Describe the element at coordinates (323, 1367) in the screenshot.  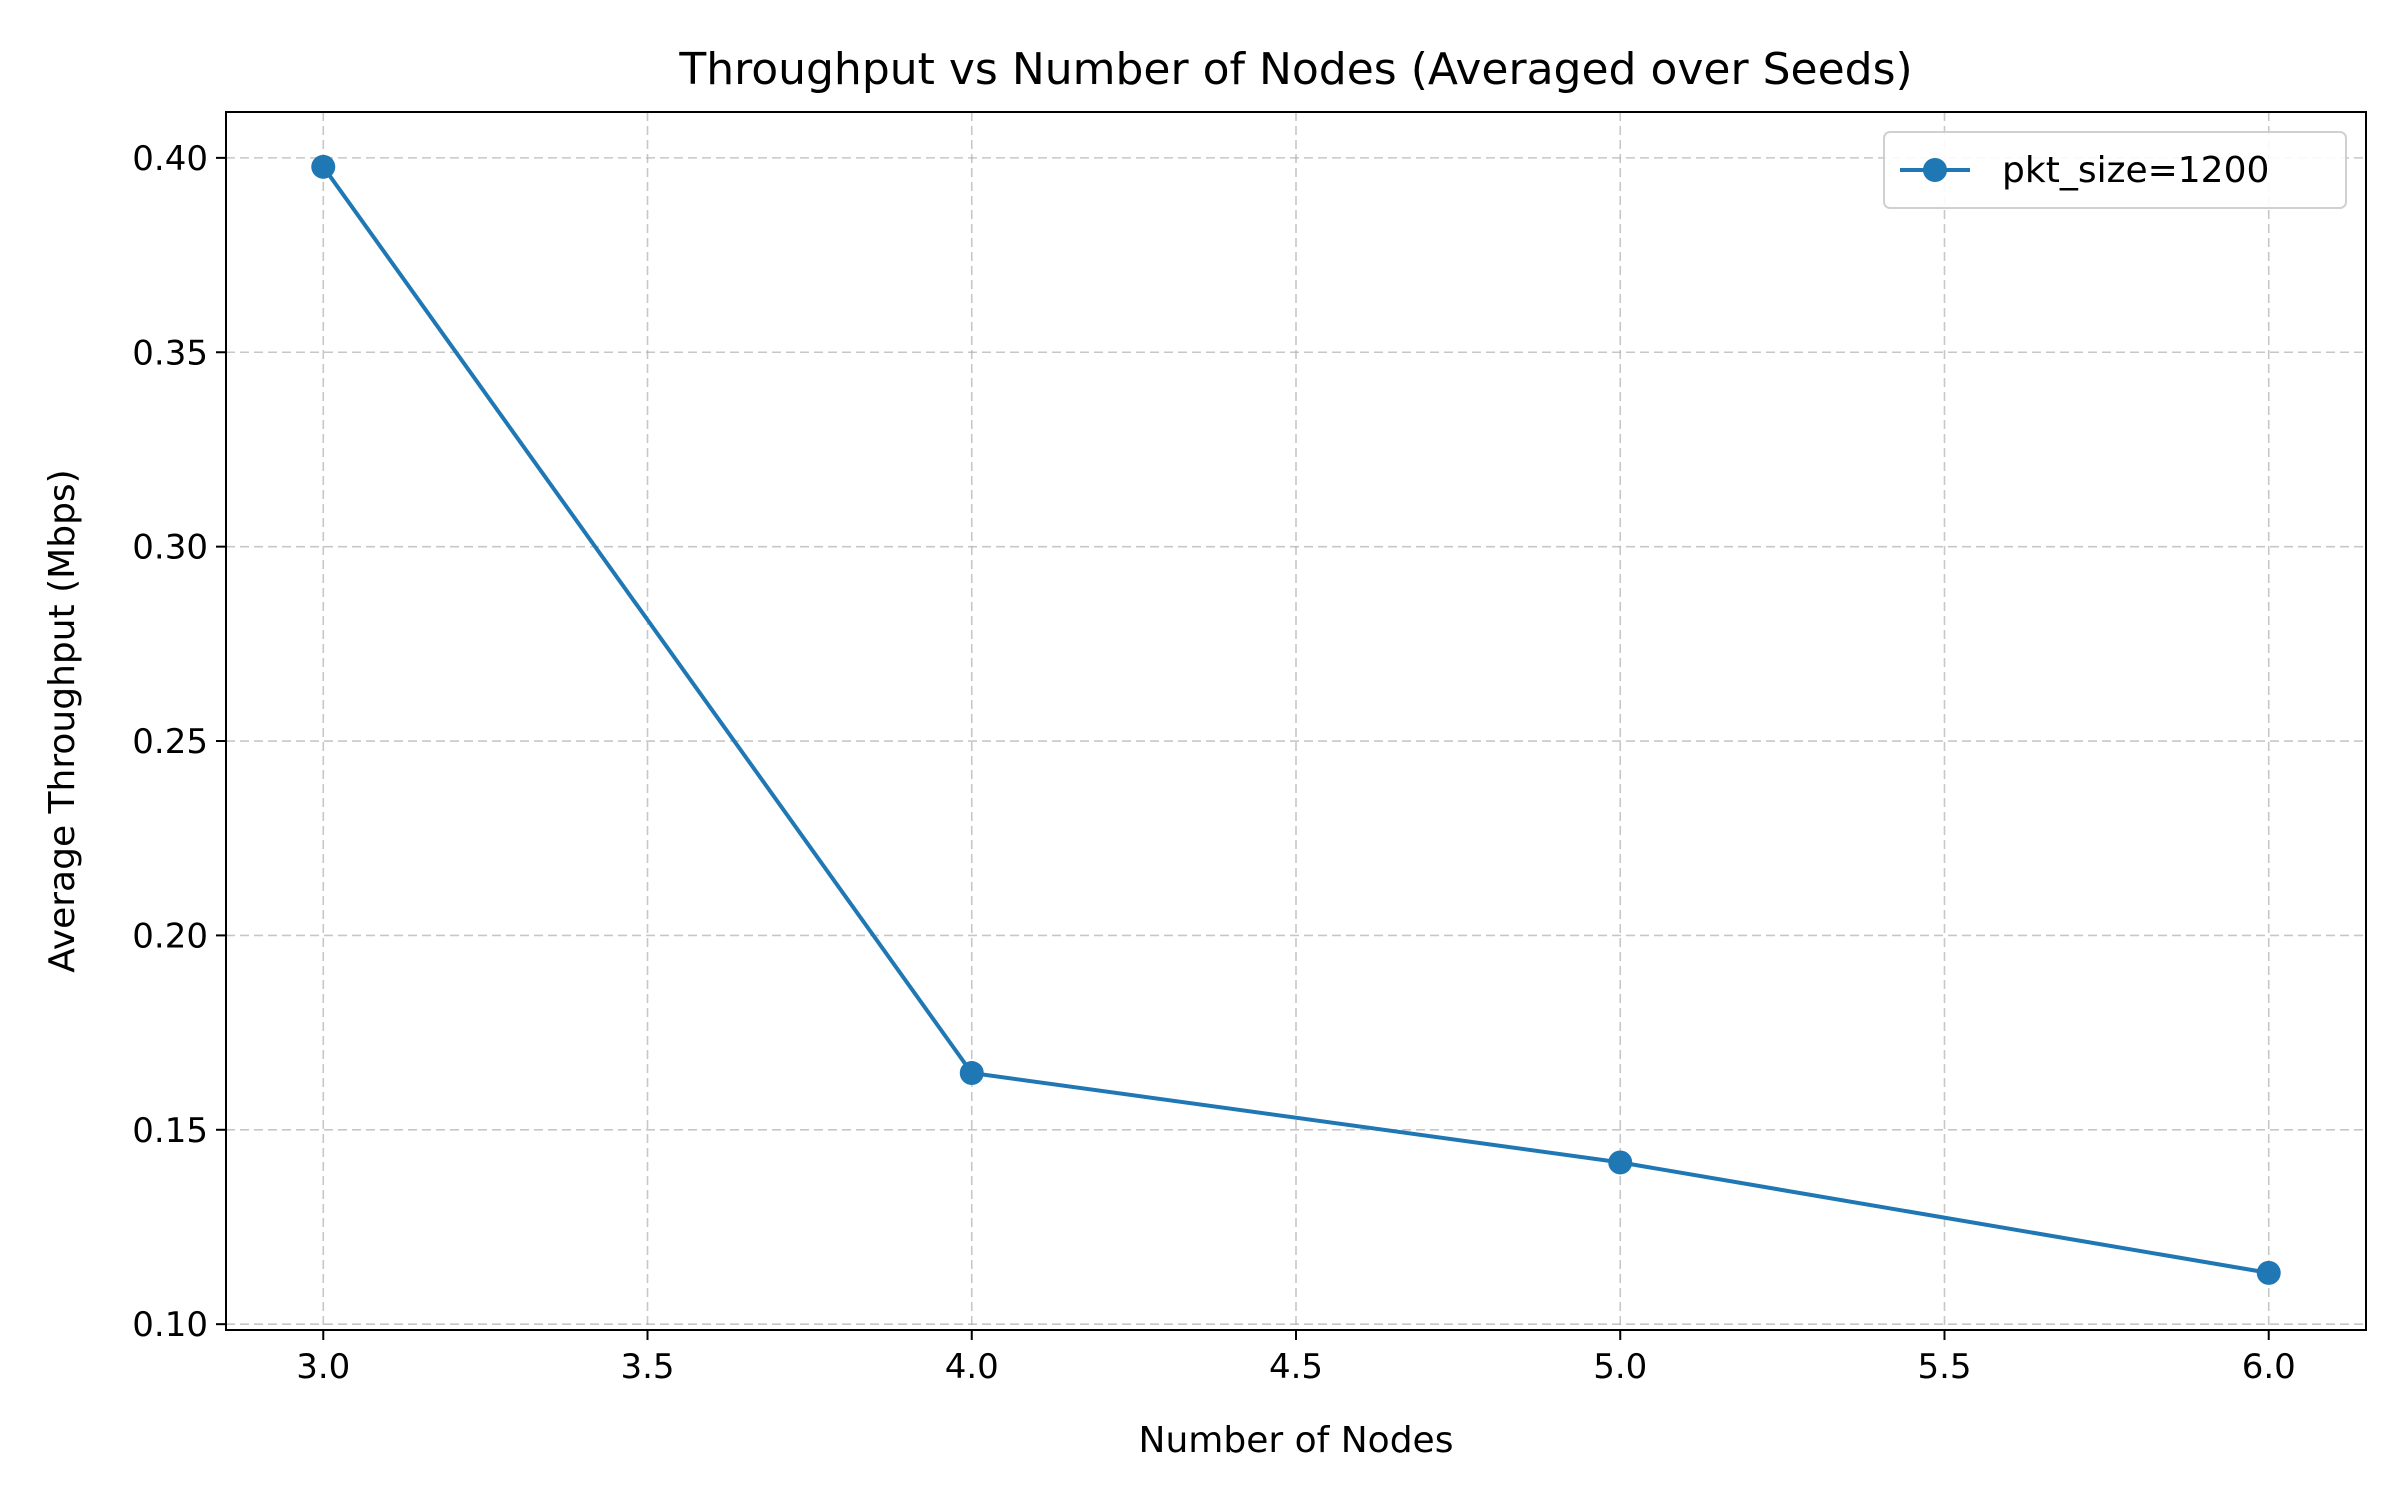
I see `x-tick-label: 3.0` at that location.